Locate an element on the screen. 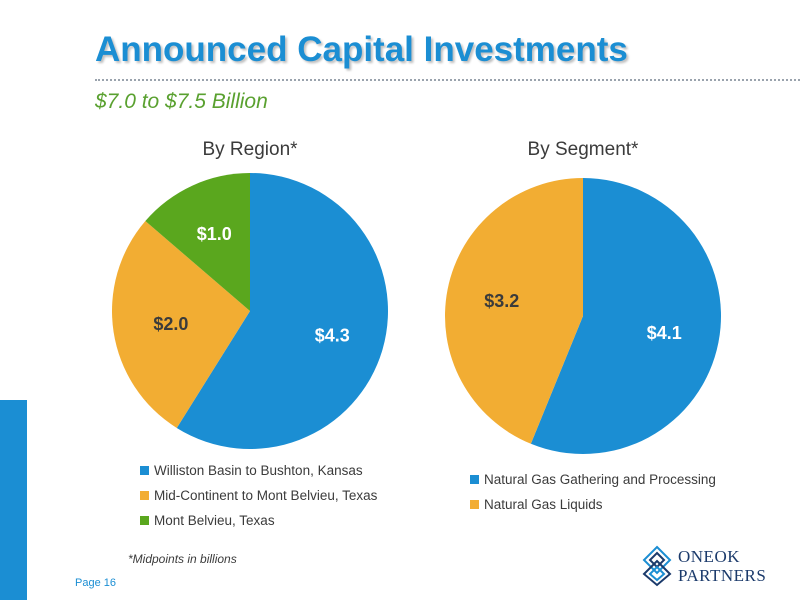  title-divider is located at coordinates (447, 80).